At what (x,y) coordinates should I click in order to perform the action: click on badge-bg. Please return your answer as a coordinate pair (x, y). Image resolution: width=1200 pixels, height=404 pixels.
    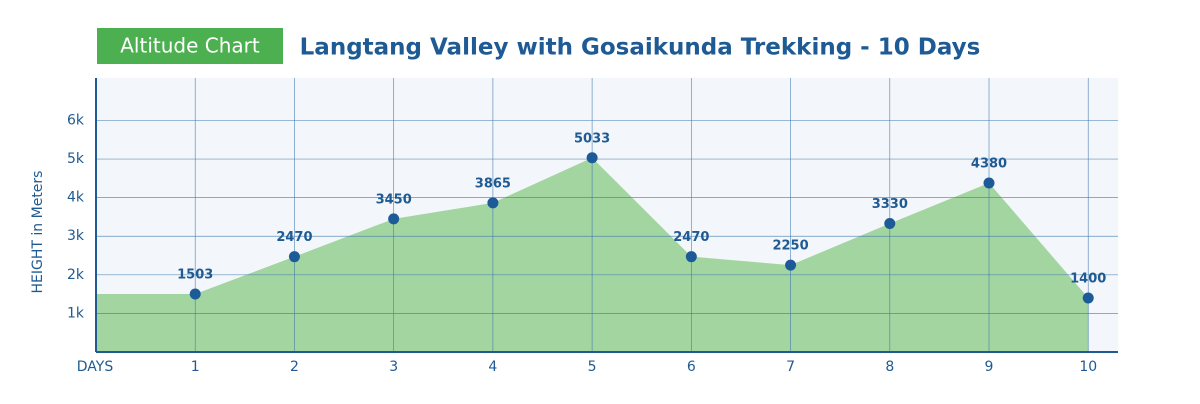
    Looking at the image, I should click on (190, 46).